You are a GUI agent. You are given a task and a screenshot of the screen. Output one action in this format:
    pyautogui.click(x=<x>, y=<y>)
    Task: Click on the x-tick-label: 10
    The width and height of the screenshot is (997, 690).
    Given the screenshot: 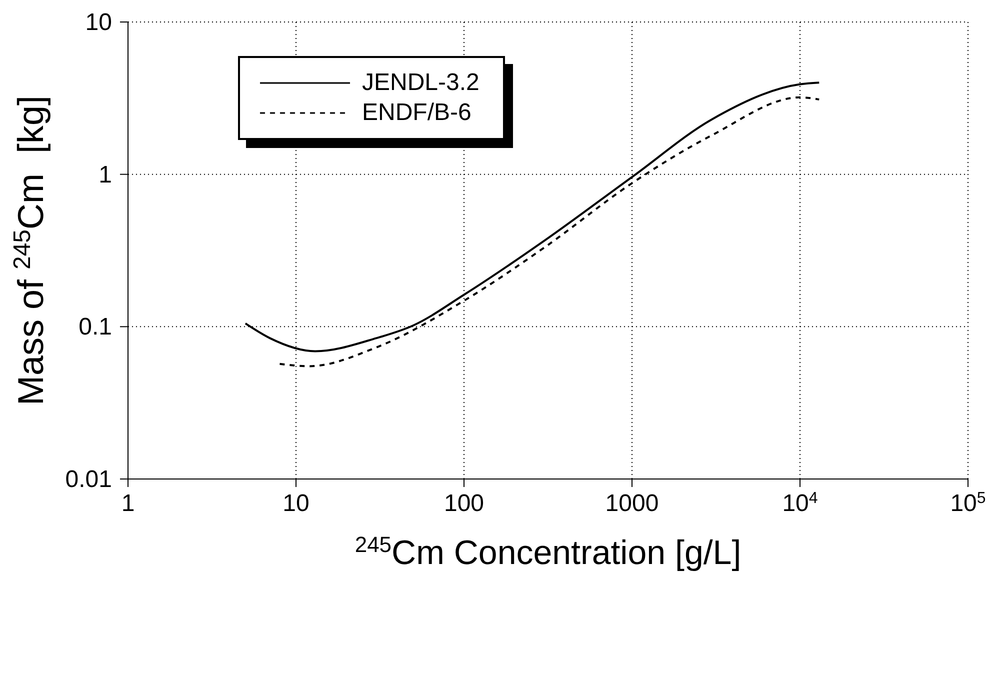 What is the action you would take?
    pyautogui.click(x=296, y=503)
    